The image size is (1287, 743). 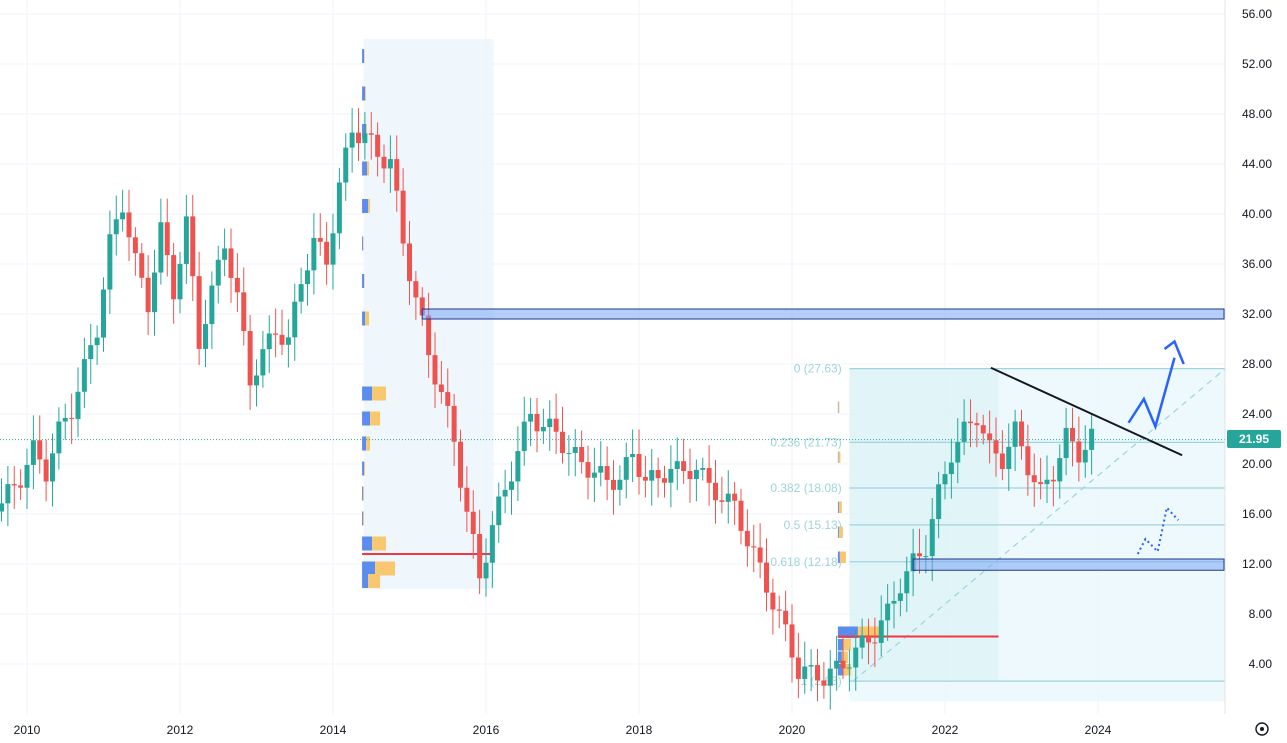 What do you see at coordinates (1262, 729) in the screenshot?
I see `settings-icon` at bounding box center [1262, 729].